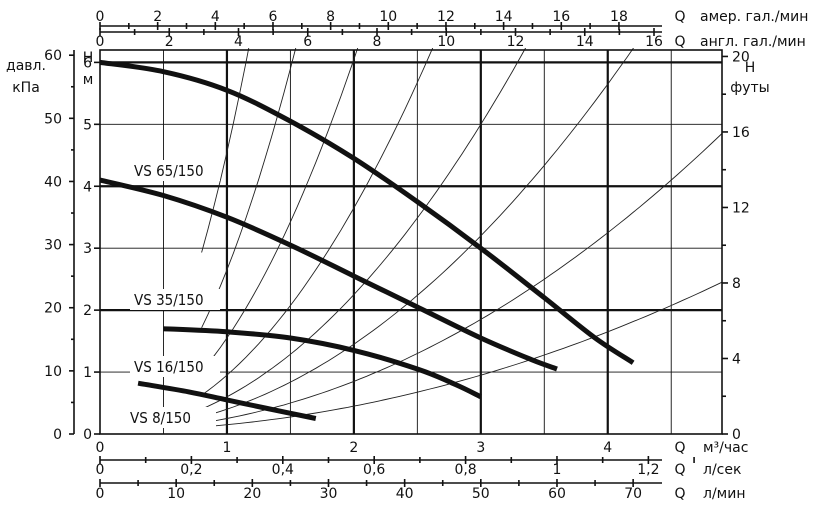 The height and width of the screenshot is (506, 840). What do you see at coordinates (87, 311) in the screenshot?
I see `h-m-tick-label: 2` at bounding box center [87, 311].